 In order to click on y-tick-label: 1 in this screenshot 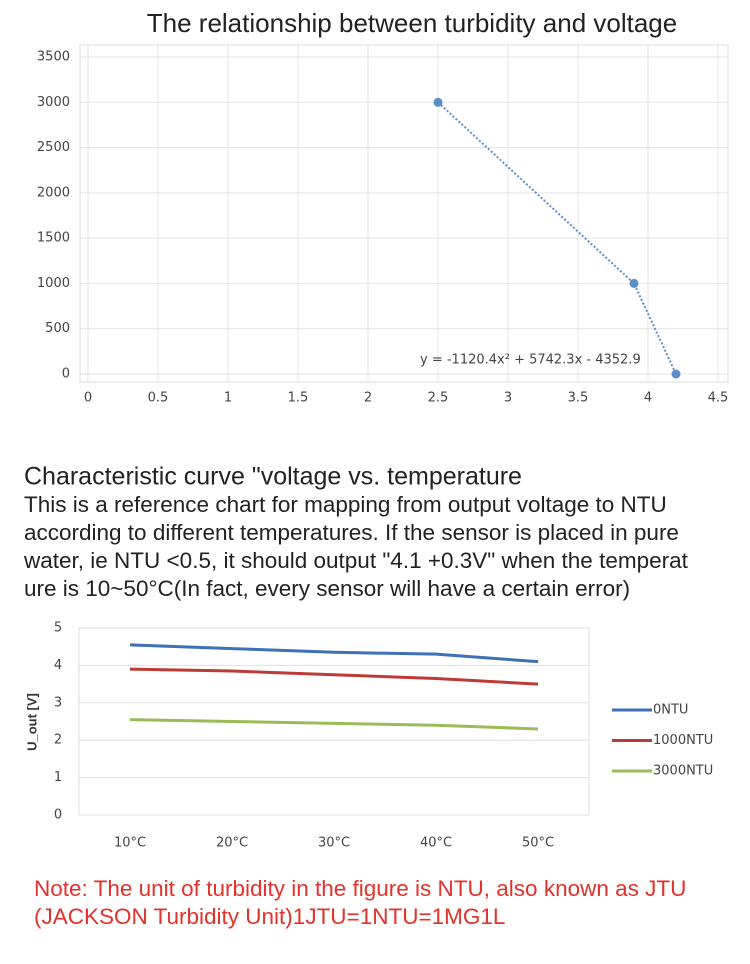, I will do `click(58, 777)`.